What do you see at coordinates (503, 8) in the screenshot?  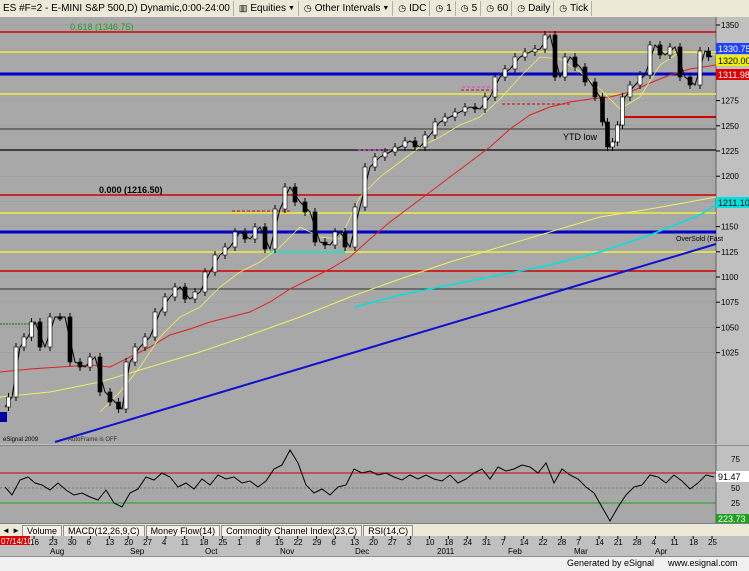 I see `interval-60-label: 60` at bounding box center [503, 8].